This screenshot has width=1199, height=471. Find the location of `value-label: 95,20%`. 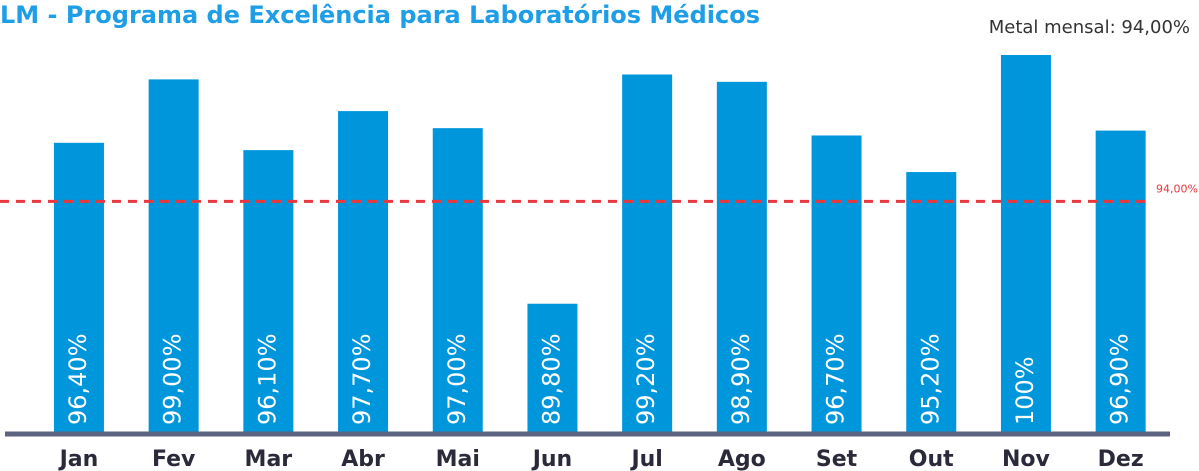

value-label: 95,20% is located at coordinates (930, 379).